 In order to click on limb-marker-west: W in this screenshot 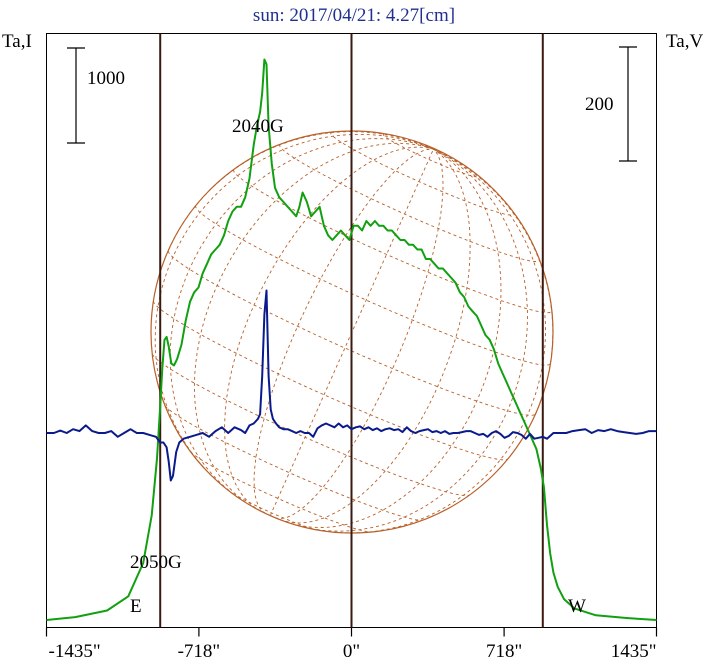, I will do `click(577, 606)`.